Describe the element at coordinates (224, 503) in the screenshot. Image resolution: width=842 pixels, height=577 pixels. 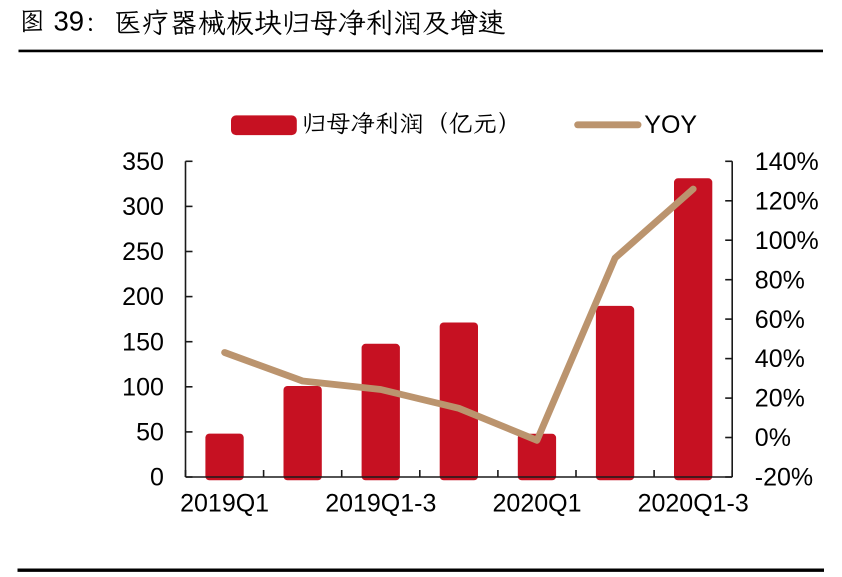
I see `svg-text: 2019Q1` at that location.